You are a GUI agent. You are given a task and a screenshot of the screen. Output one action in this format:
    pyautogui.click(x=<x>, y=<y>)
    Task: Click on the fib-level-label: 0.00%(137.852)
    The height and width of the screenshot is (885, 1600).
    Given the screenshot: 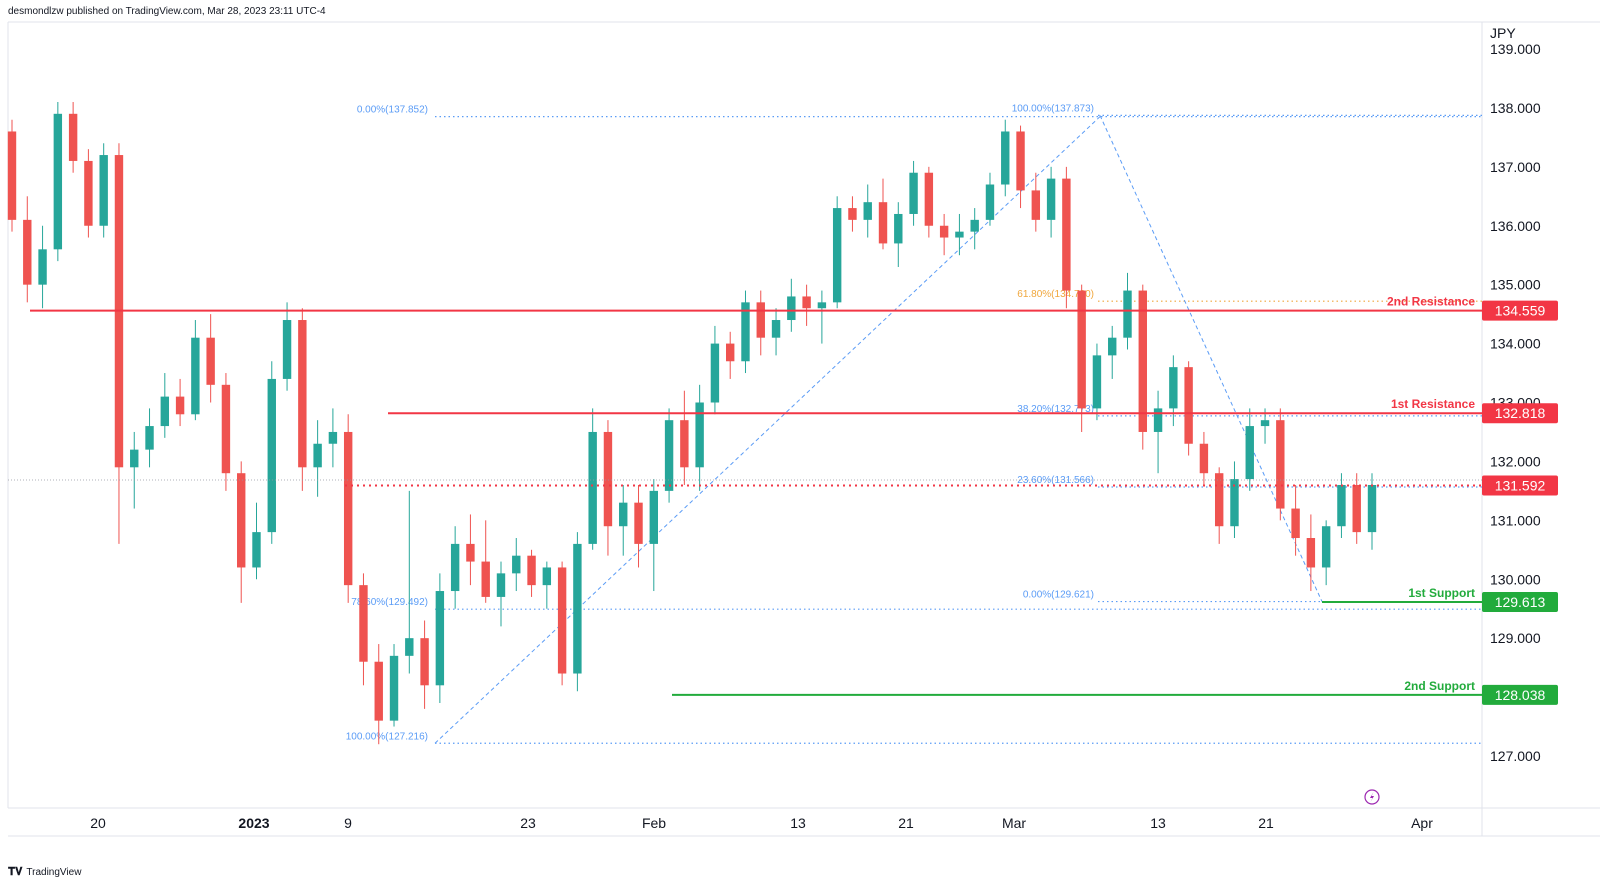 What is the action you would take?
    pyautogui.click(x=392, y=110)
    